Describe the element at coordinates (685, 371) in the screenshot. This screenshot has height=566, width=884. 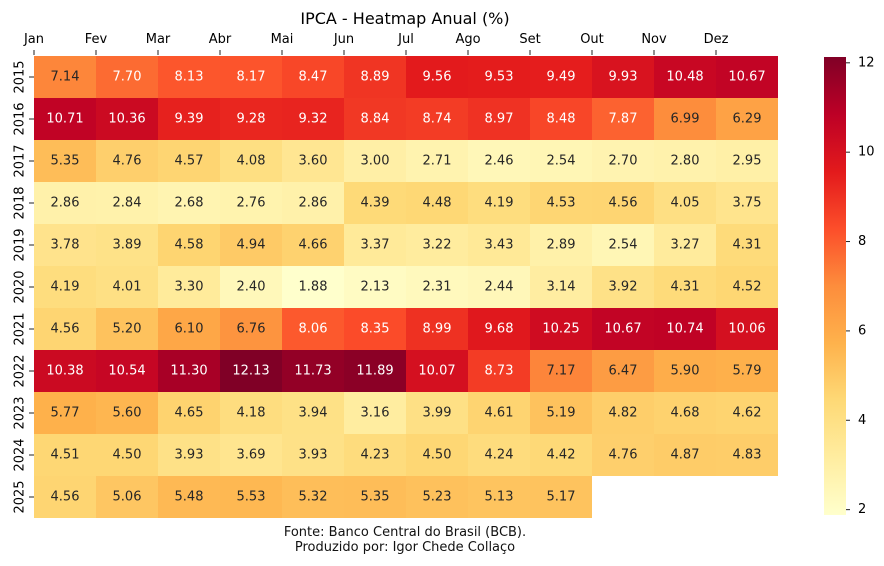
I see `cell-value-label: 5.90` at that location.